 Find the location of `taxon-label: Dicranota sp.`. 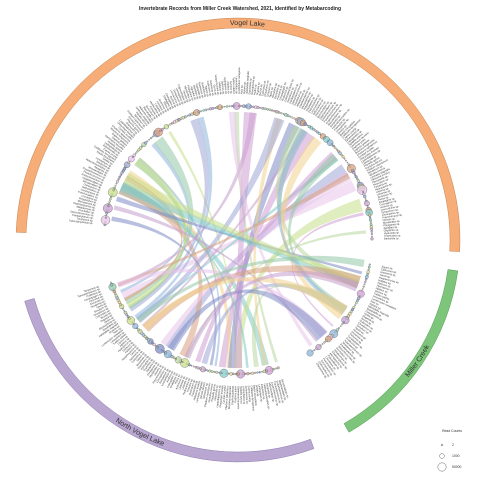

taxon-label: Dicranota sp. is located at coordinates (97, 301).